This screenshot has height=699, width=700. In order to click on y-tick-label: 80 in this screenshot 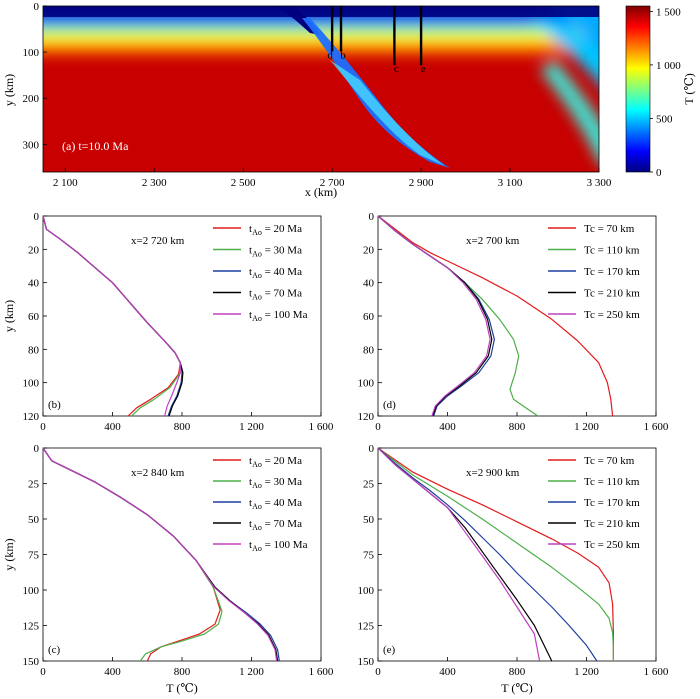, I will do `click(34, 350)`.